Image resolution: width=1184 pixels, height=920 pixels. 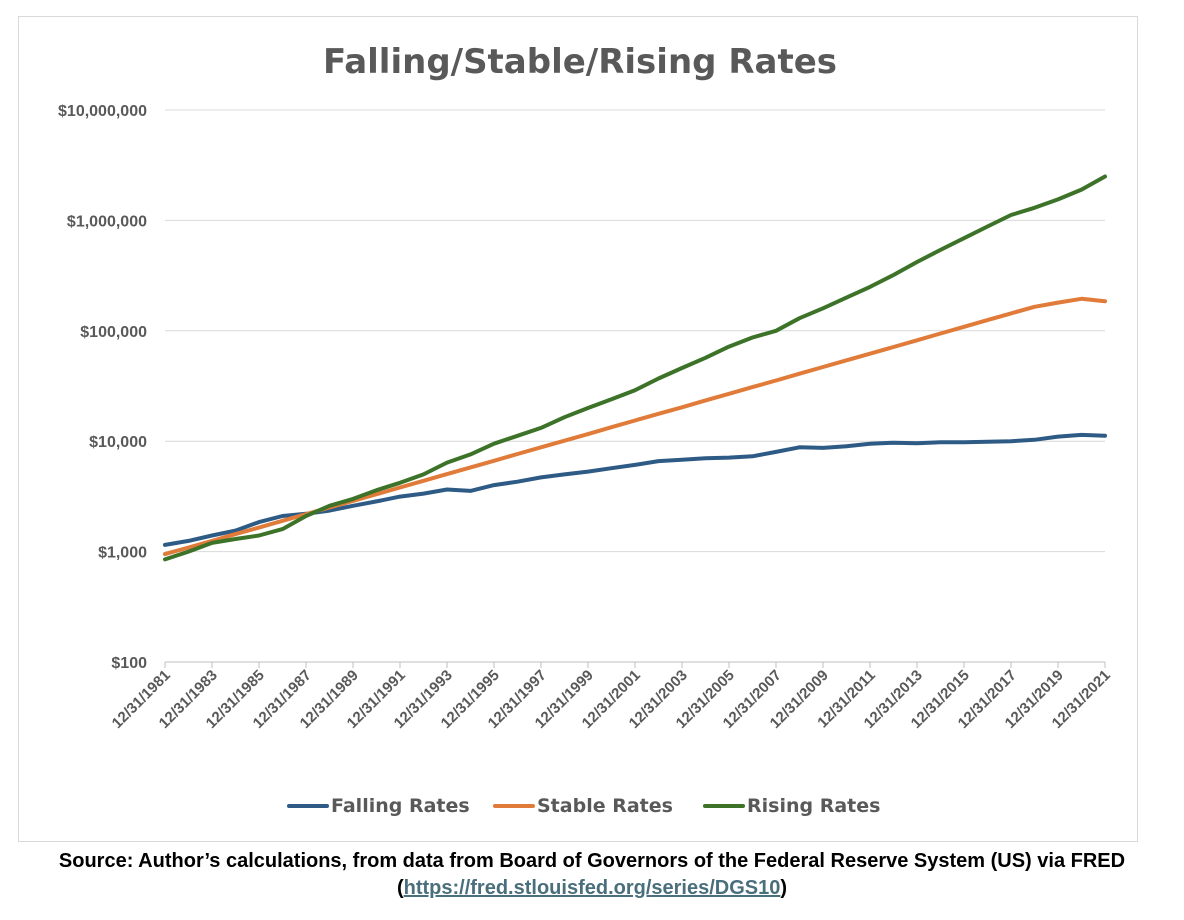 What do you see at coordinates (107, 221) in the screenshot?
I see `y-tick-label: $1,000,000` at bounding box center [107, 221].